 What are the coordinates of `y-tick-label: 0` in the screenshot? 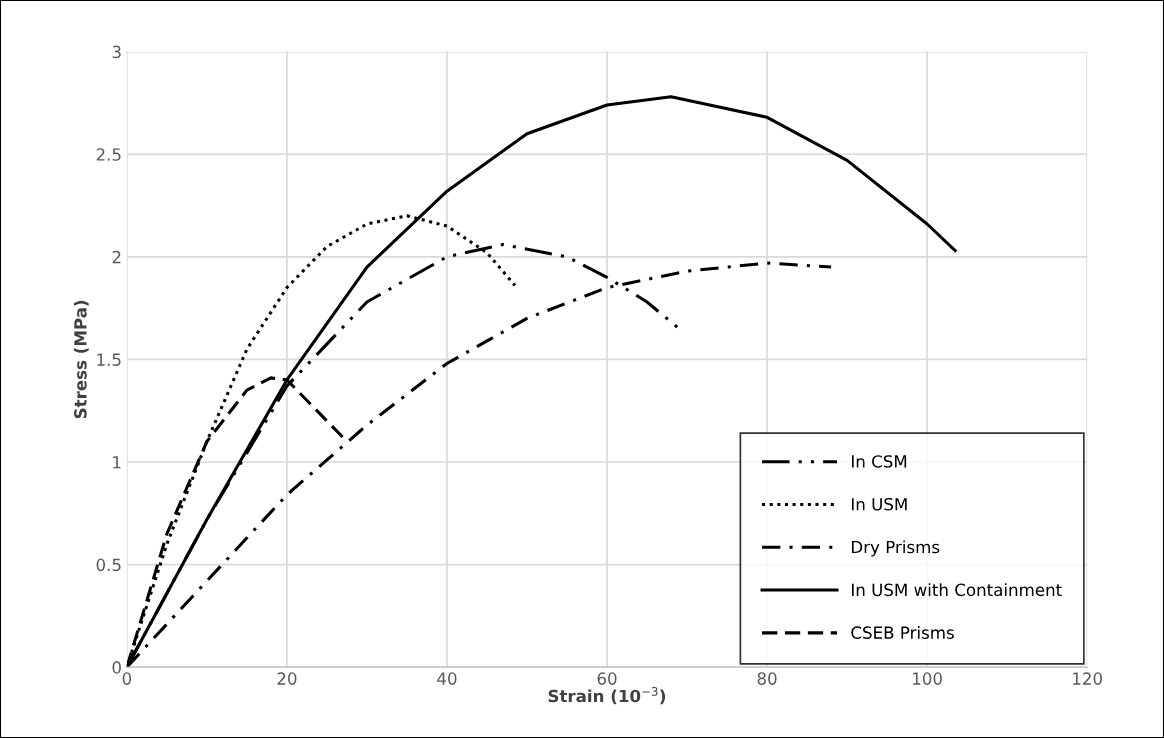 It's located at (116, 667).